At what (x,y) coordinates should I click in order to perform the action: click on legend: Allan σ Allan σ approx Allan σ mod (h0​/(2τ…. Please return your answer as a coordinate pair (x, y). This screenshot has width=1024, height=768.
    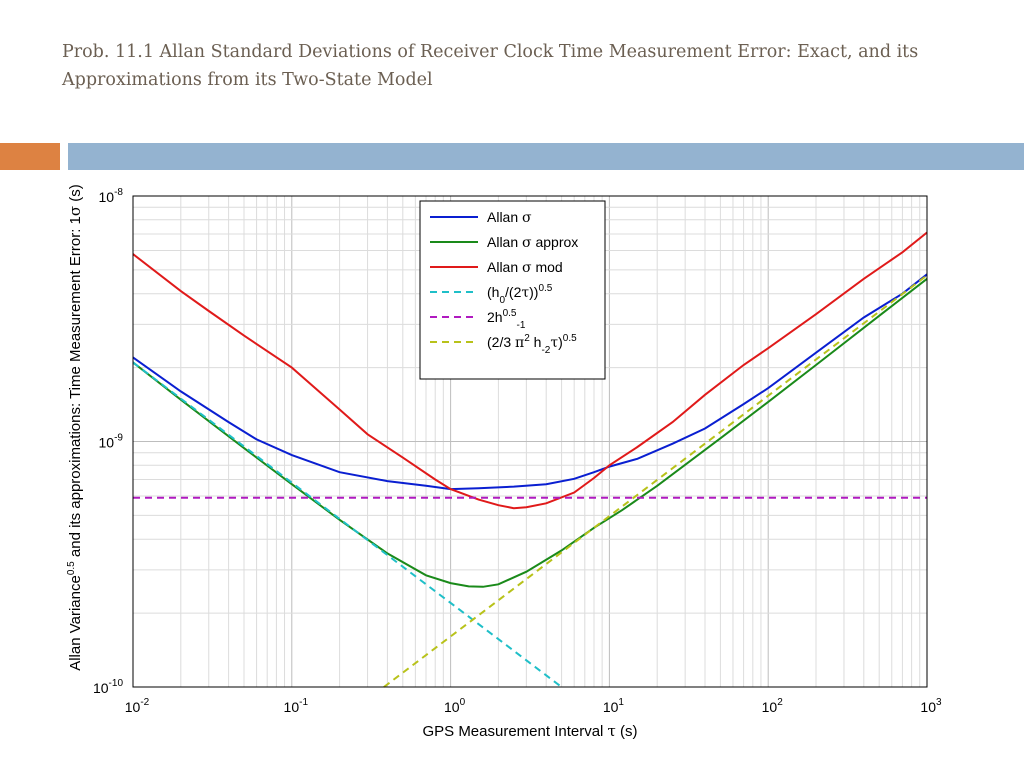
    Looking at the image, I should click on (512, 290).